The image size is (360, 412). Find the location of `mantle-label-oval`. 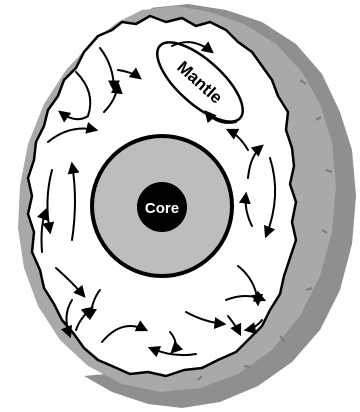

mantle-label-oval is located at coordinates (200, 82).